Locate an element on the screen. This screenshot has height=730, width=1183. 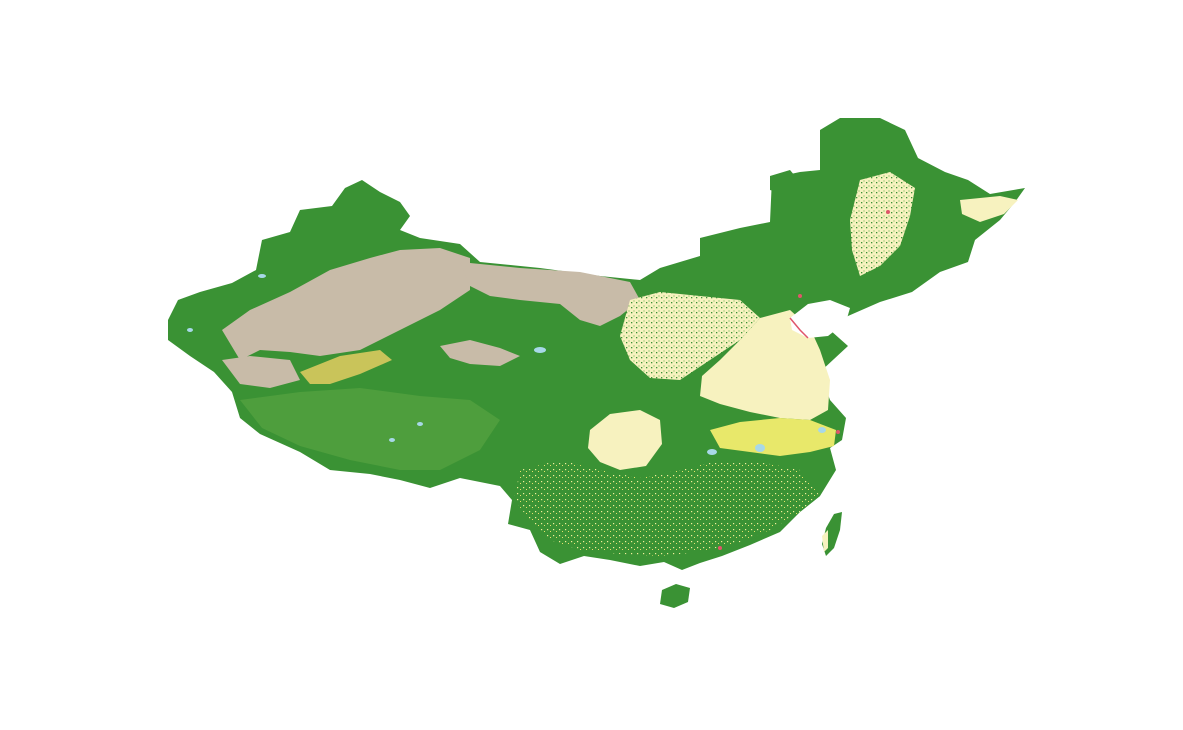
bare-land-qaidam is located at coordinates (480, 353).